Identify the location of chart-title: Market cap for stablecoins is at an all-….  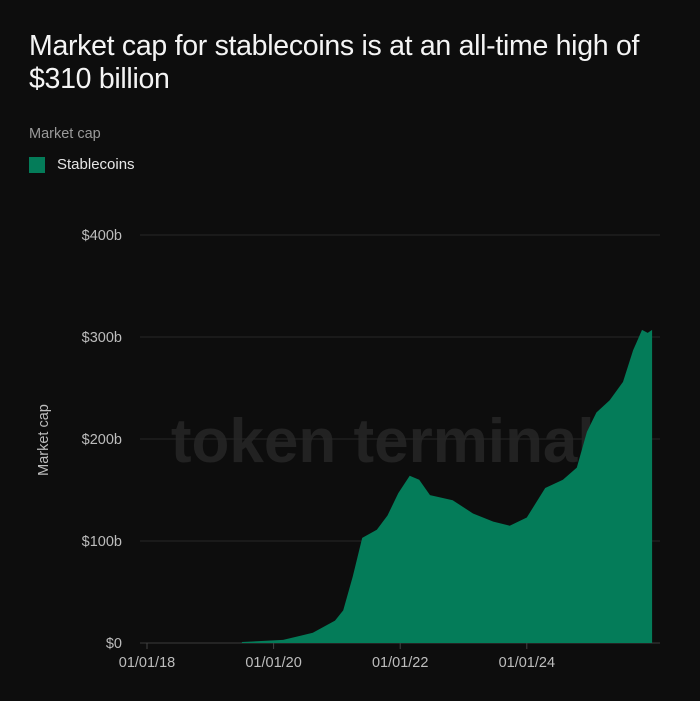
(334, 62).